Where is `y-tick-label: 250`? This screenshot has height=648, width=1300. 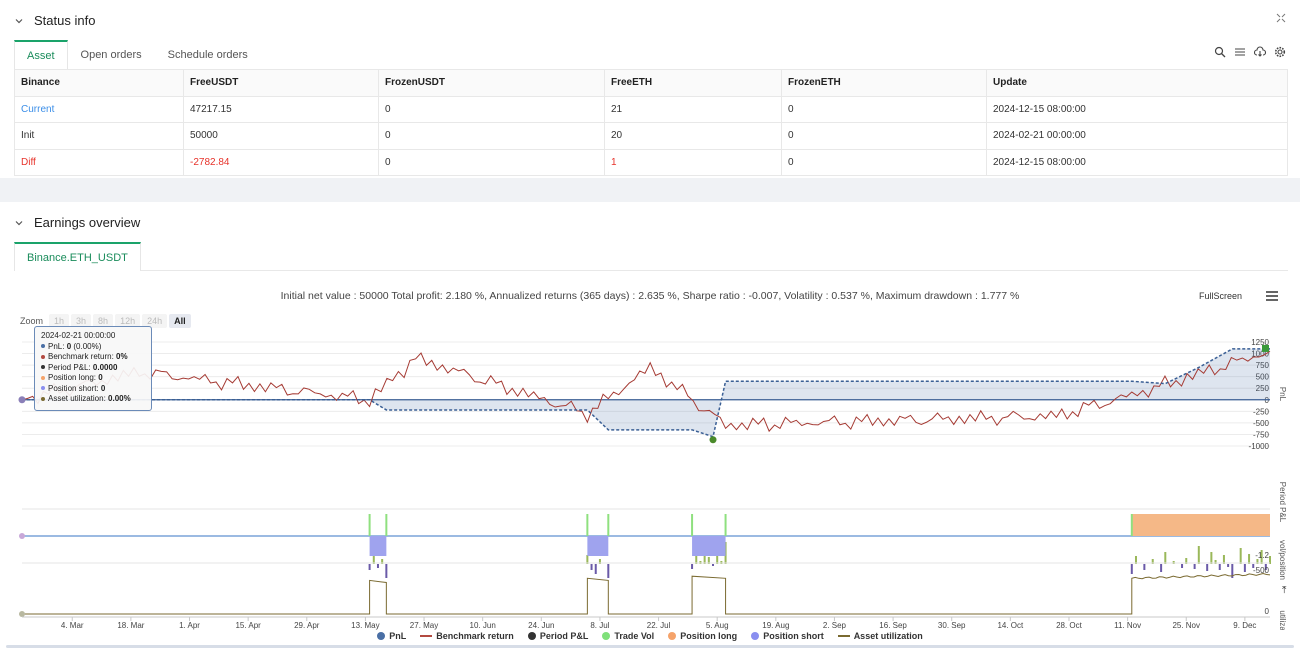 y-tick-label: 250 is located at coordinates (1263, 388).